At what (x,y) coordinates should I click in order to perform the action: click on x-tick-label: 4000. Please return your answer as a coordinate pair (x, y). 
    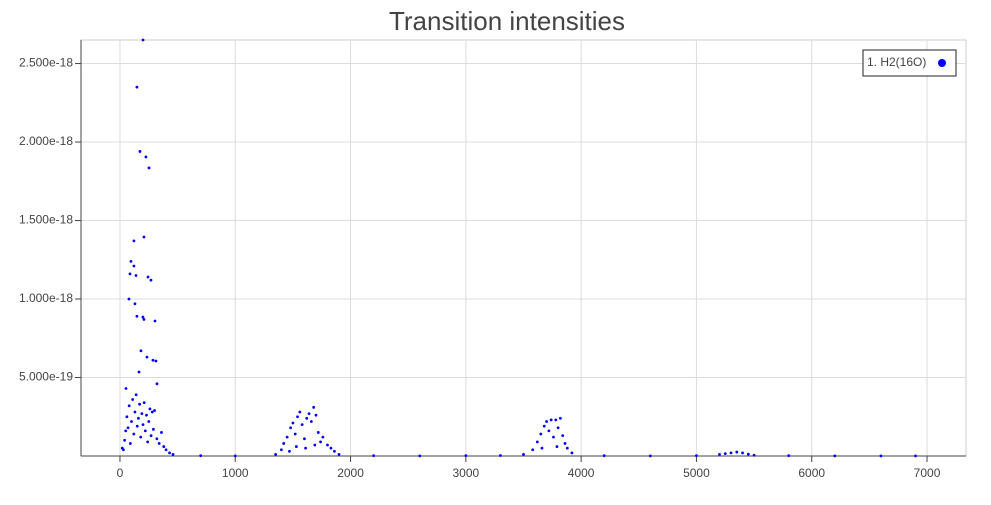
    Looking at the image, I should click on (581, 473).